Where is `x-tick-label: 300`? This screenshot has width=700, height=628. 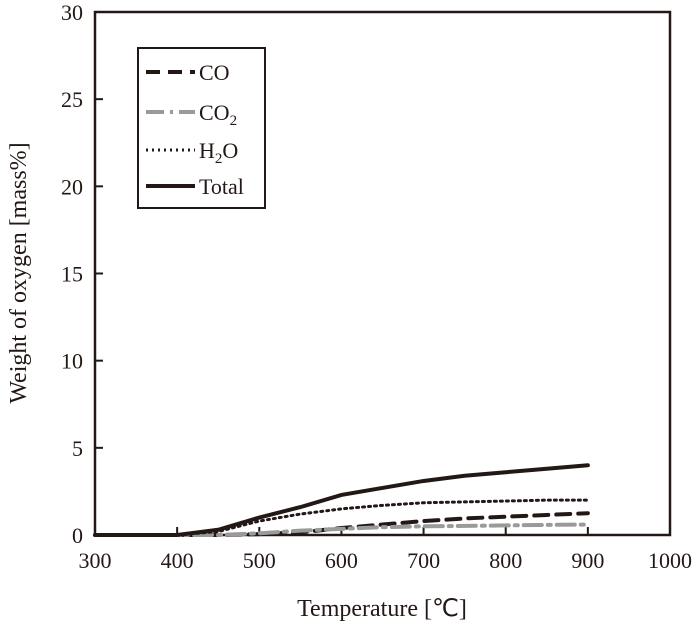 x-tick-label: 300 is located at coordinates (95, 560).